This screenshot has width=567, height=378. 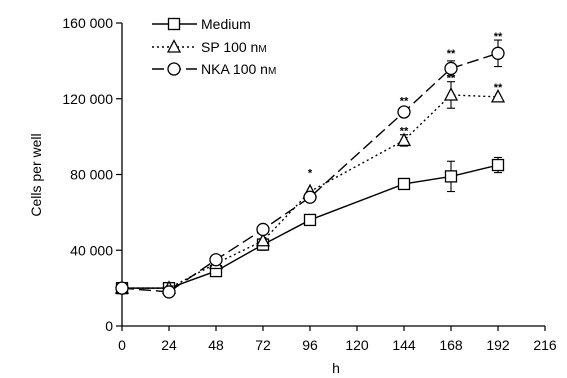 What do you see at coordinates (404, 345) in the screenshot?
I see `x-tick-label: 144` at bounding box center [404, 345].